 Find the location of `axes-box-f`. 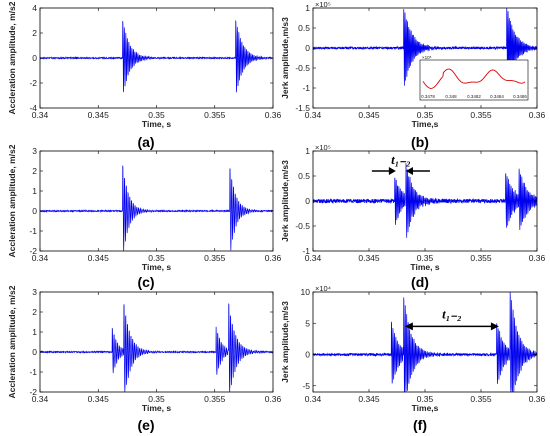

axes-box-f is located at coordinates (425, 342).